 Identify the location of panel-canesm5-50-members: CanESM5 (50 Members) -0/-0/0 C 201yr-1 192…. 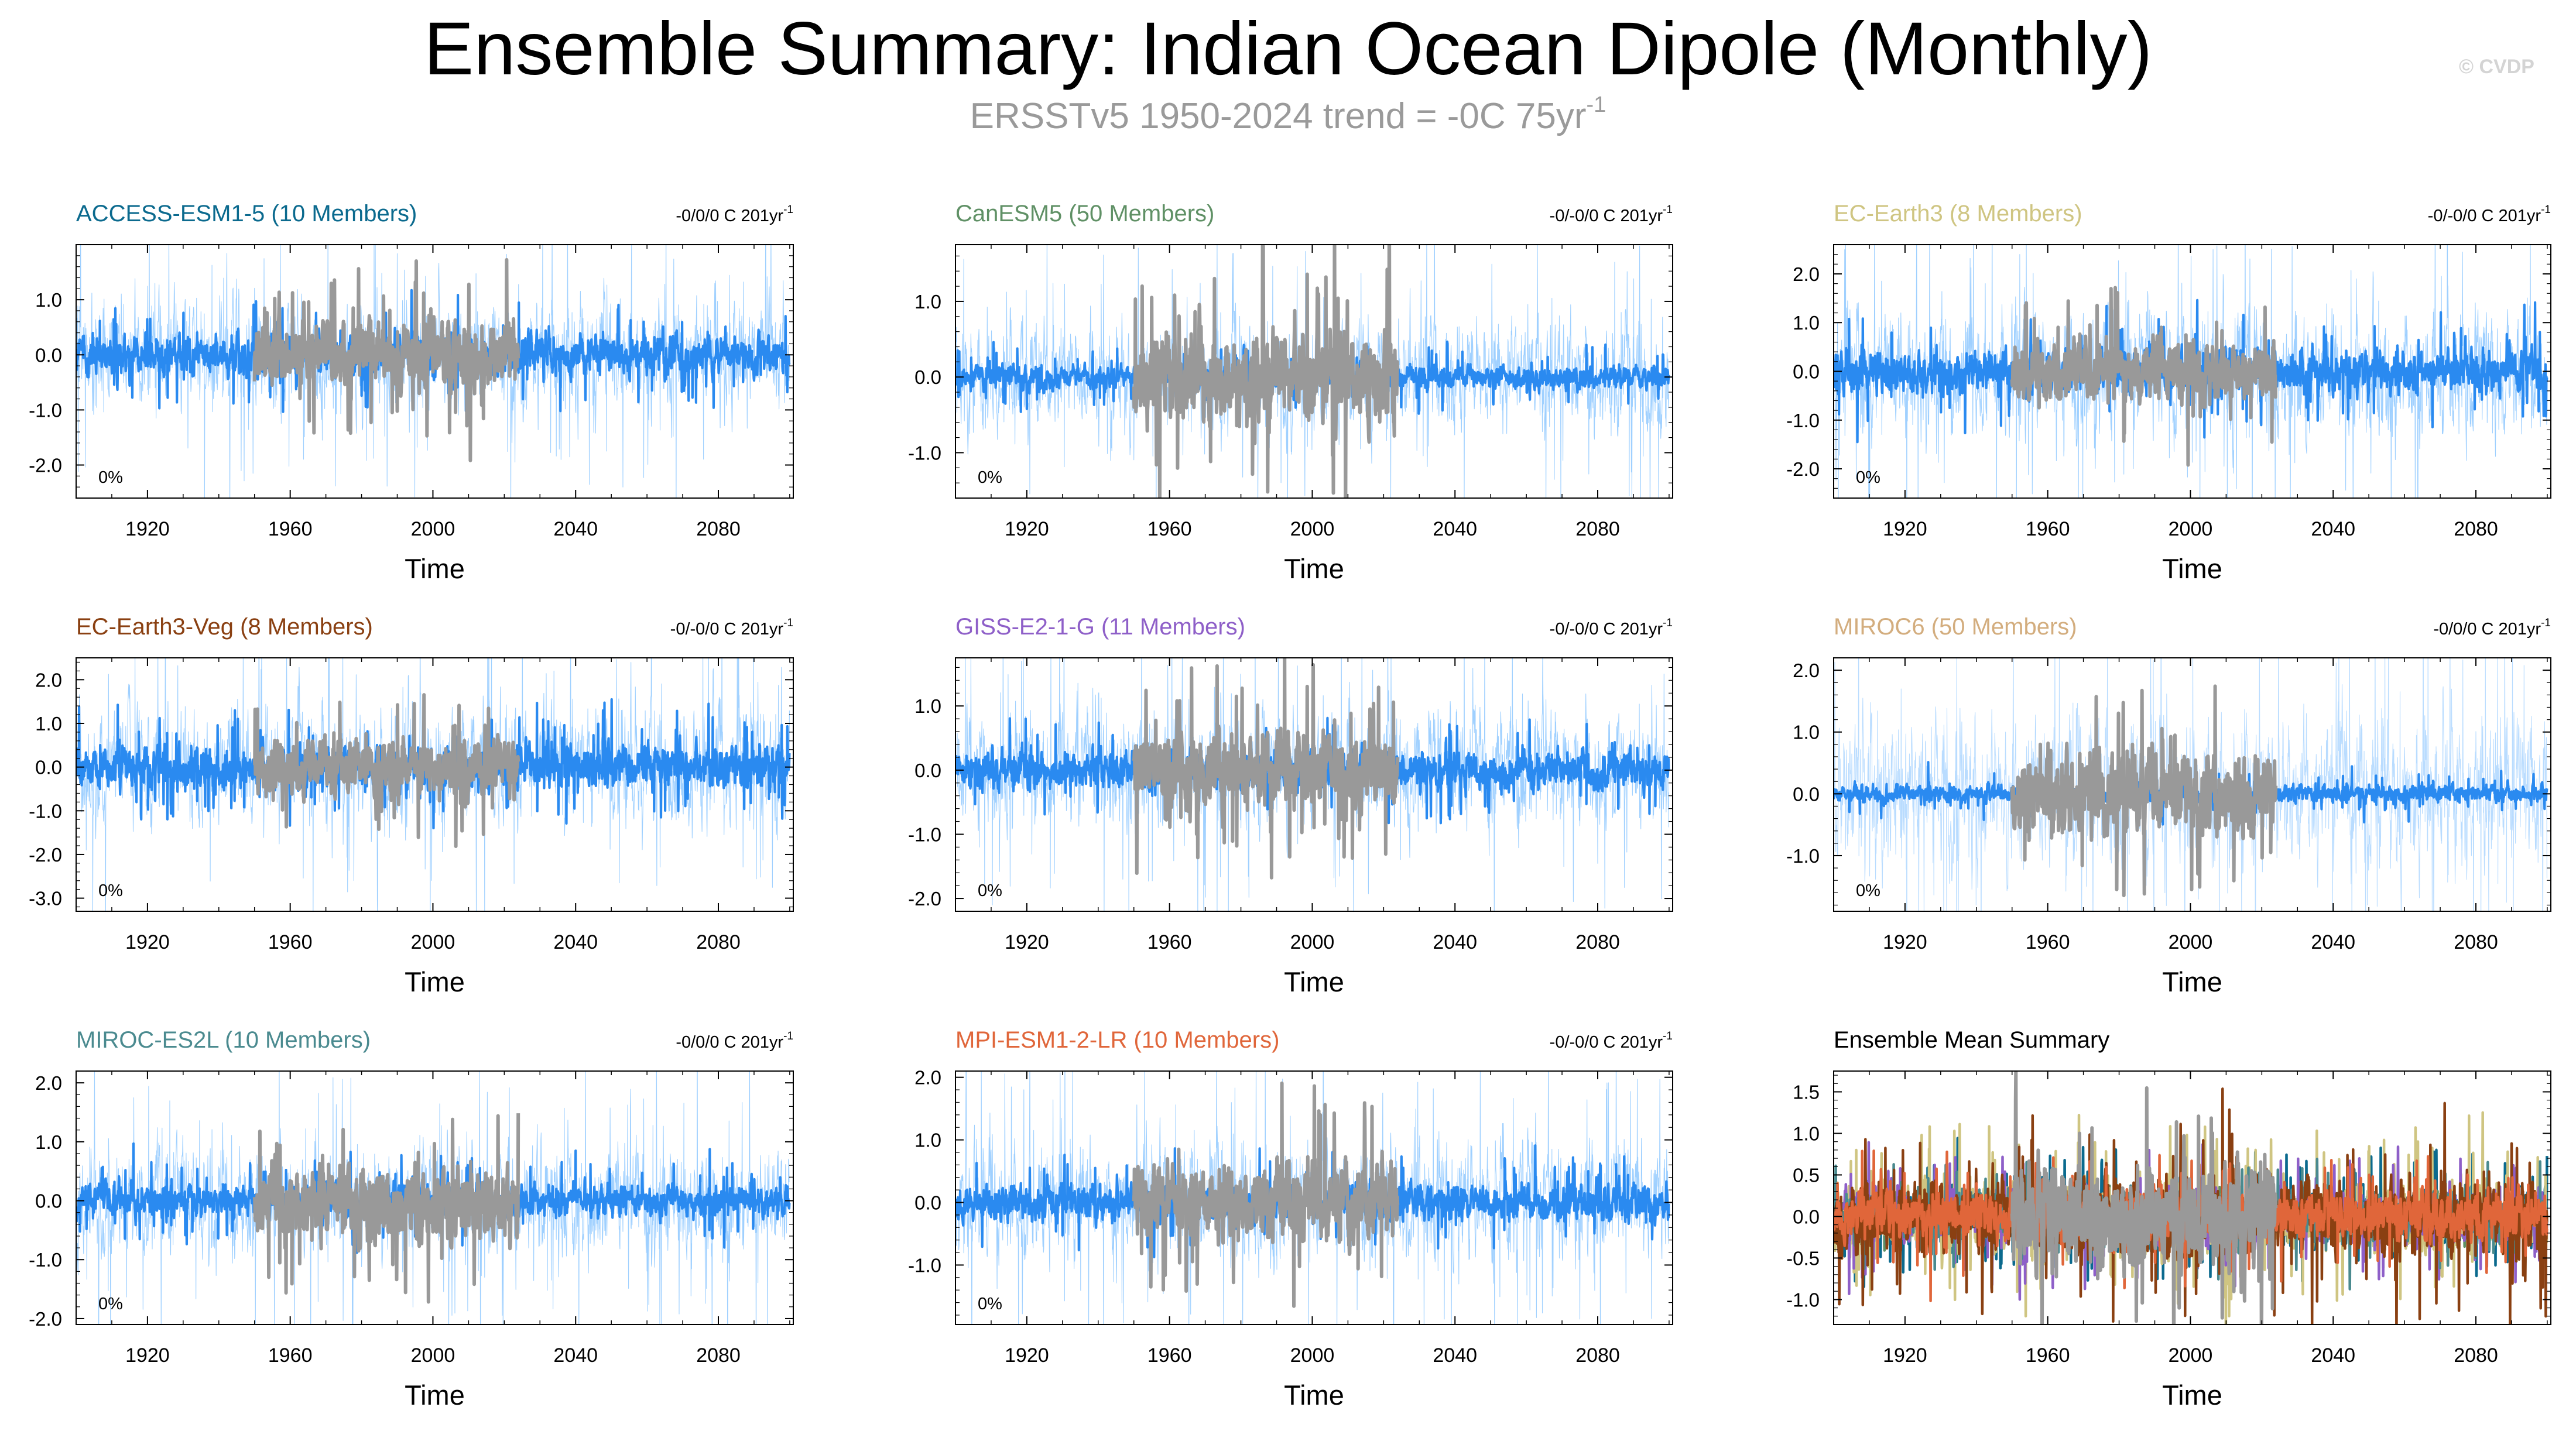
(1290, 392).